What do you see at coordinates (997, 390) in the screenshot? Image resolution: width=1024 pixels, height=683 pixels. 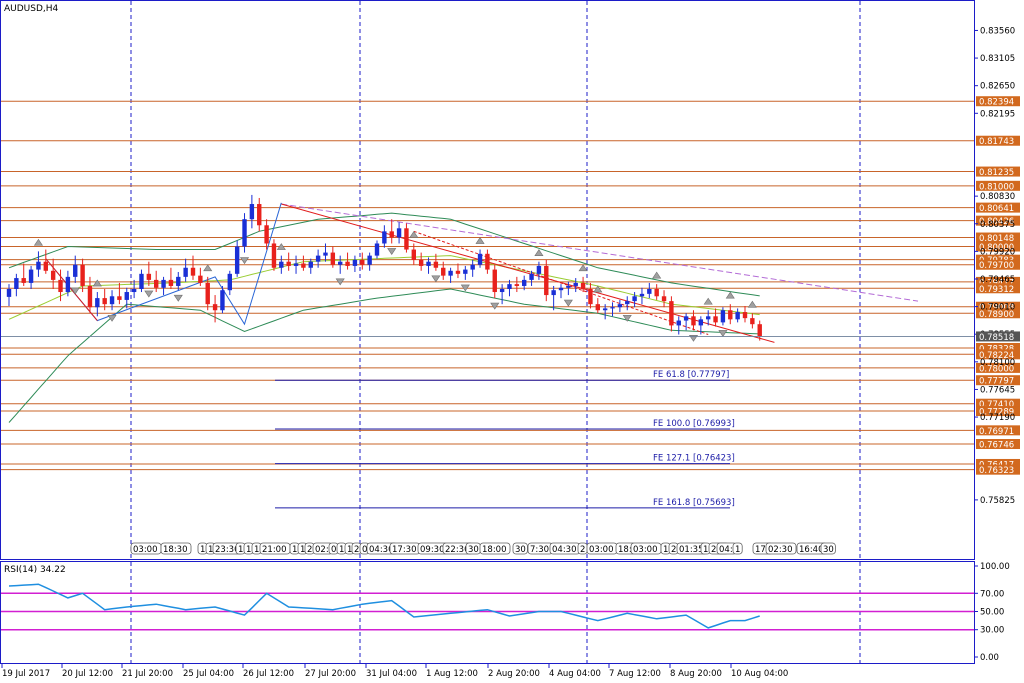 I see `price-tick-label: 0.77645` at bounding box center [997, 390].